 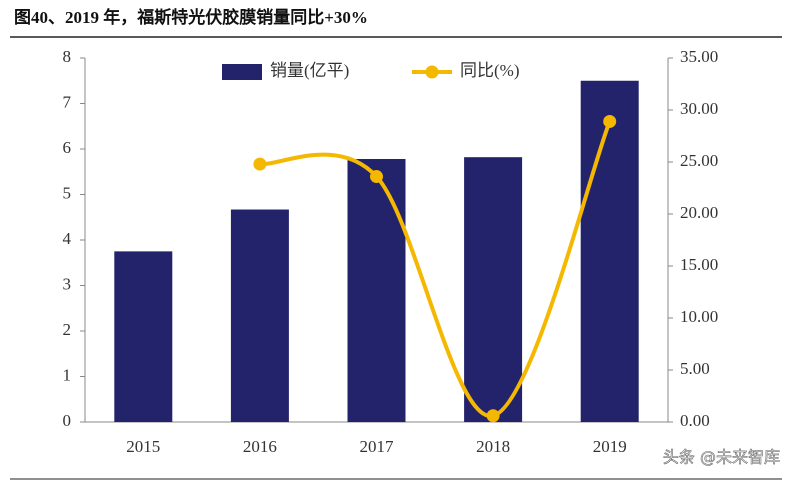 What do you see at coordinates (699, 56) in the screenshot?
I see `y2-tick-label: 35.00` at bounding box center [699, 56].